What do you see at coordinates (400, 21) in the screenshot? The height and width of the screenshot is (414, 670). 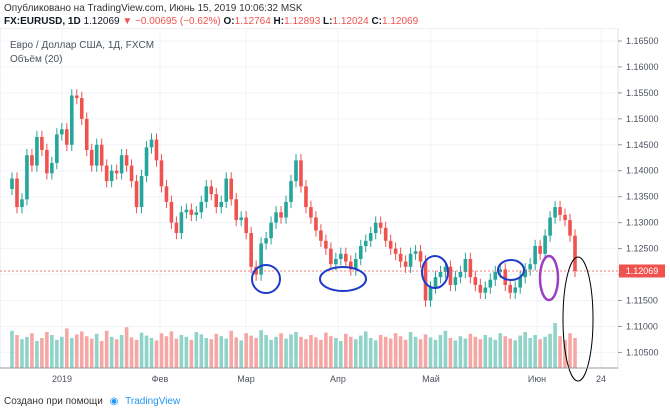 I see `close-value: 1.12069` at bounding box center [400, 21].